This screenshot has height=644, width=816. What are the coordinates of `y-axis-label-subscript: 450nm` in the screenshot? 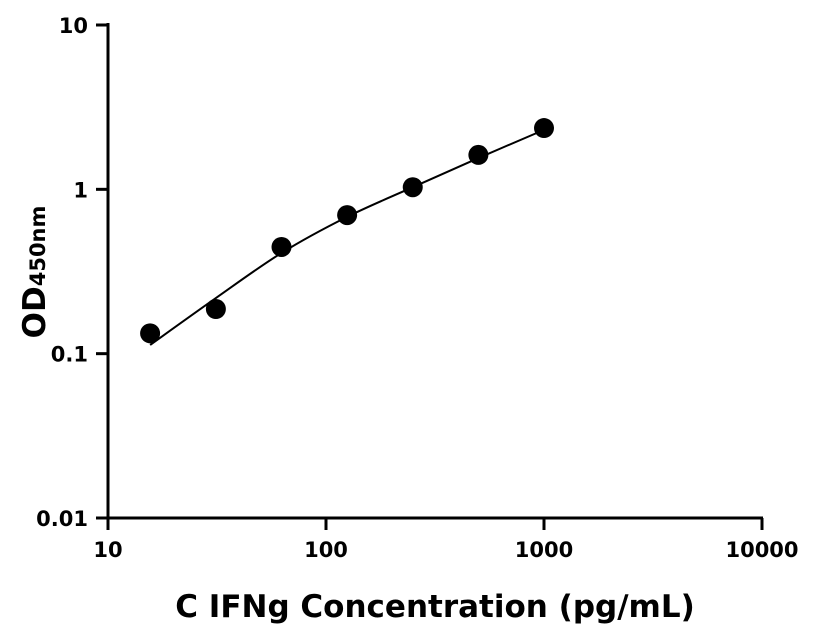 It's located at (38, 246).